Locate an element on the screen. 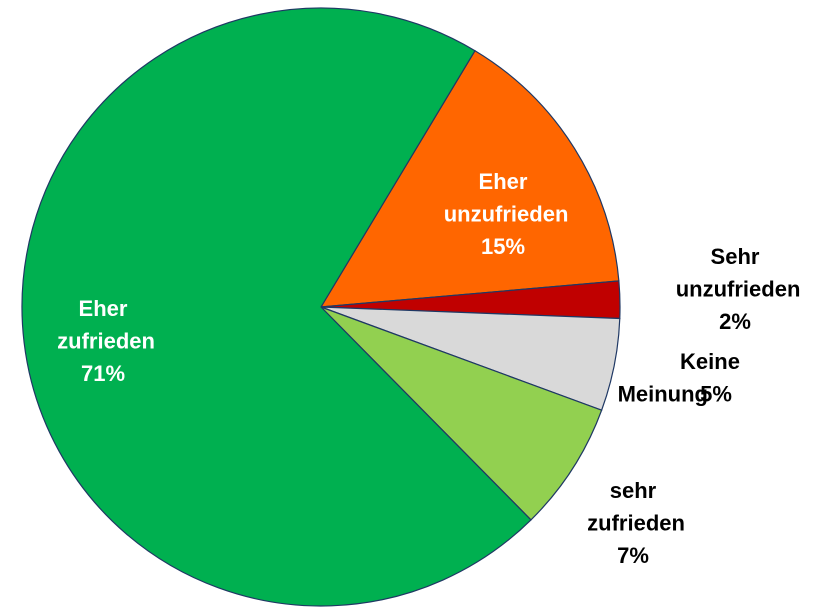  slice-label: Sehr unzufrieden is located at coordinates (735, 273).